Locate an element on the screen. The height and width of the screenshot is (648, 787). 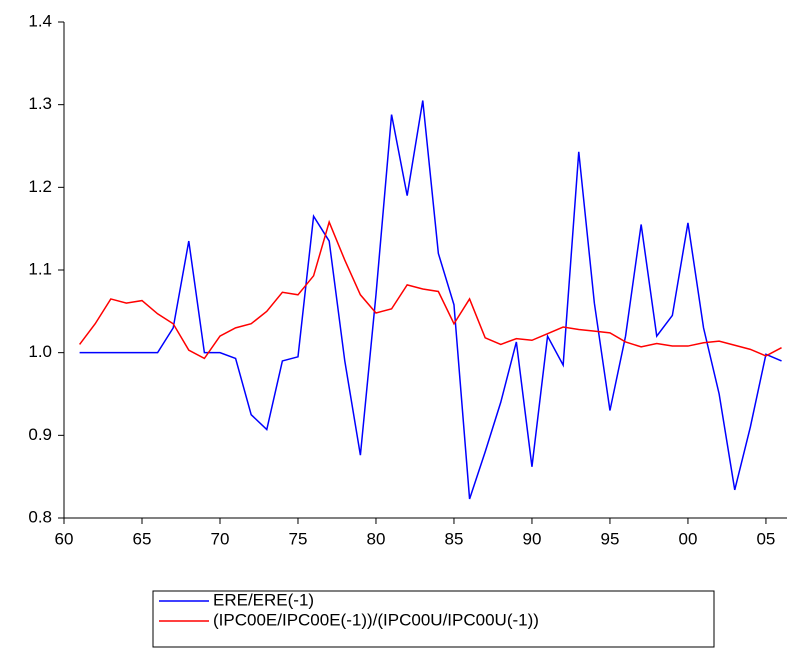
x-tick-label: 90 is located at coordinates (532, 538).